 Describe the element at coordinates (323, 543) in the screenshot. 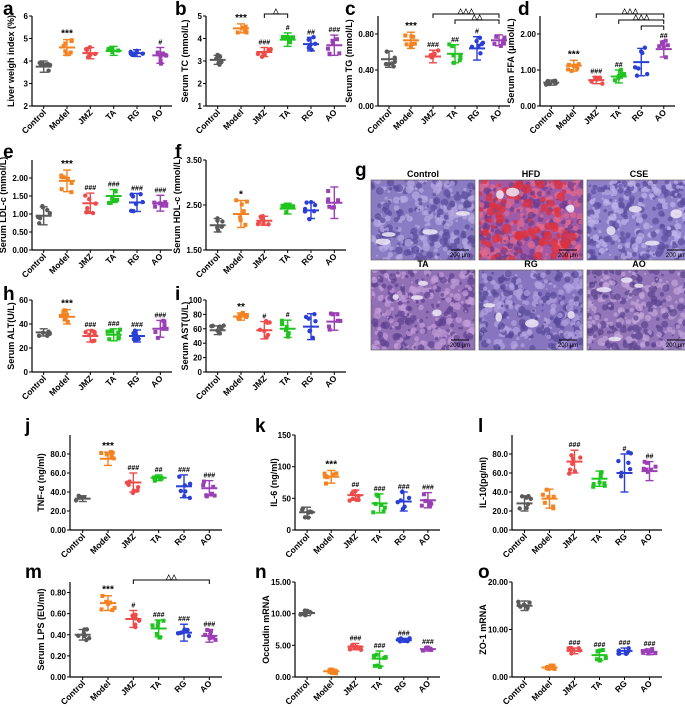

I see `x-tick-label: Model` at that location.